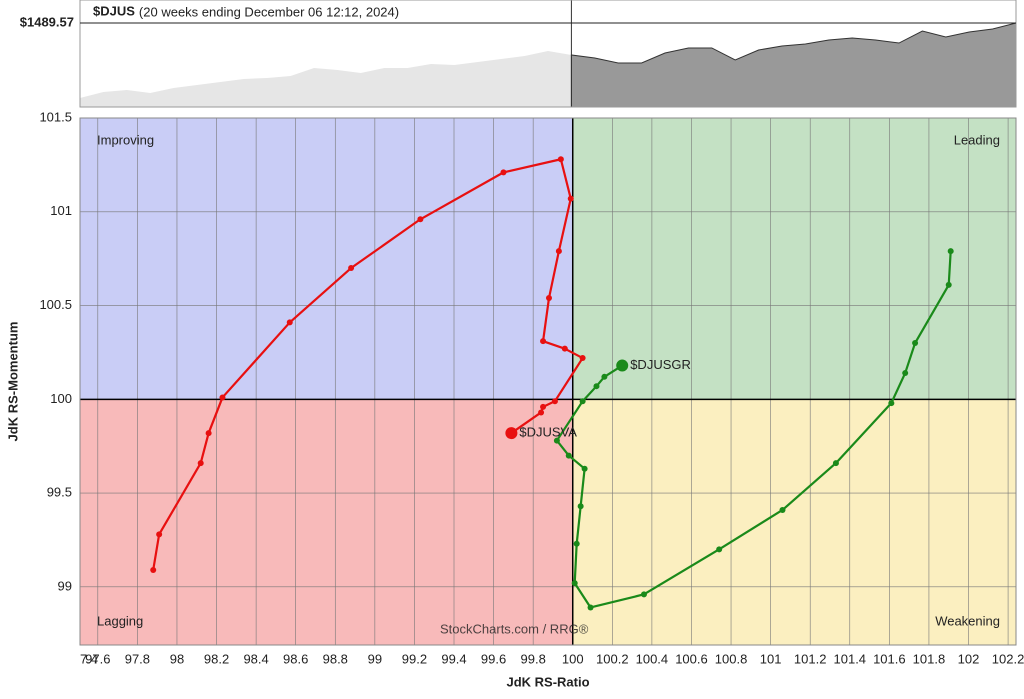 The height and width of the screenshot is (699, 1024). Describe the element at coordinates (120, 620) in the screenshot. I see `quadrant-label: Lagging` at that location.